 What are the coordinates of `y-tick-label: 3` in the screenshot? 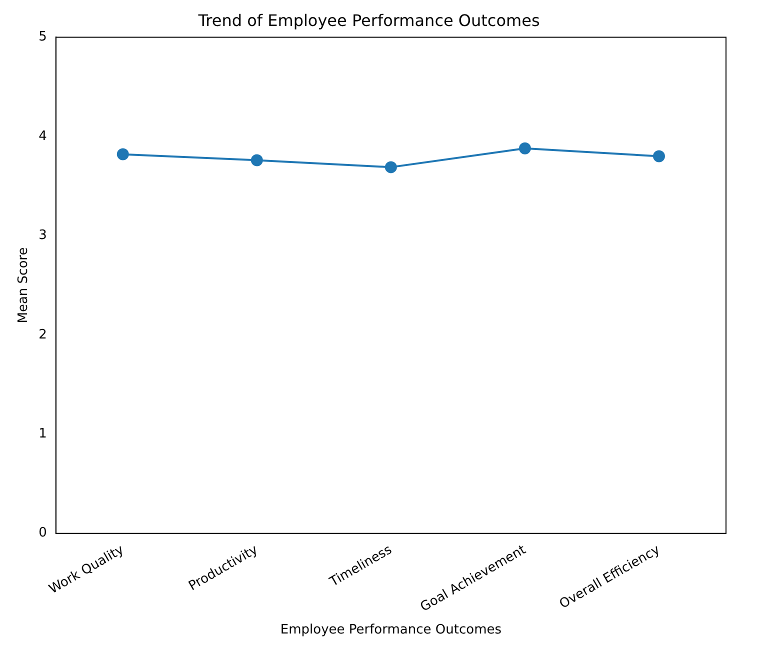 It's located at (42, 236).